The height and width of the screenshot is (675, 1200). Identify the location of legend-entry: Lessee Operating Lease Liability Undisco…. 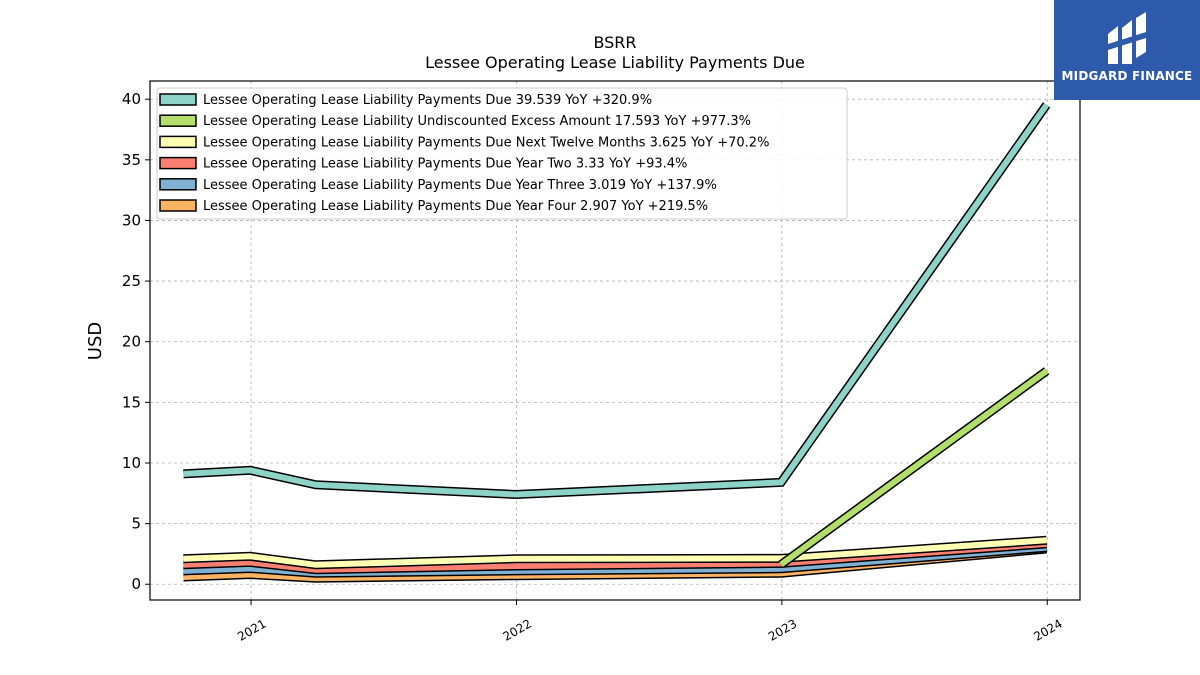
(477, 121).